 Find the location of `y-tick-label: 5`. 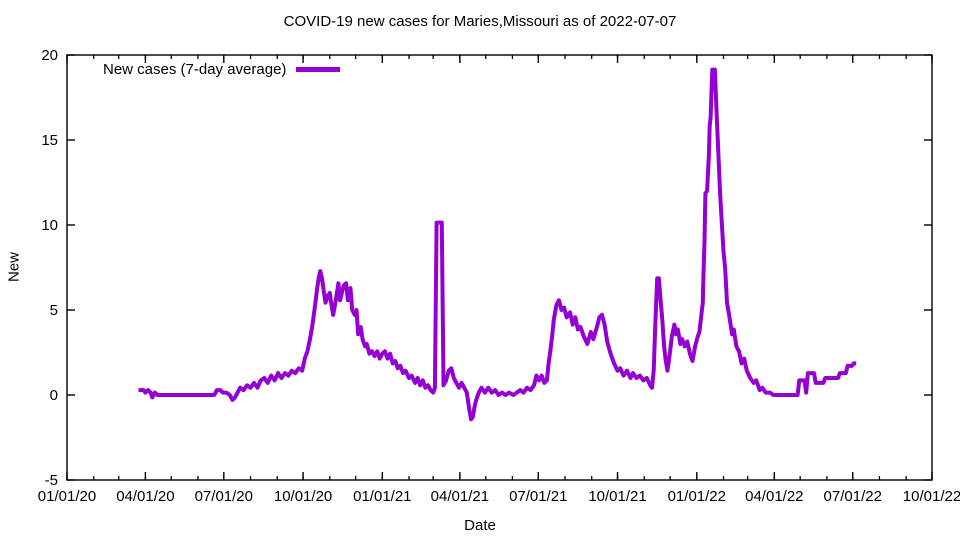

y-tick-label: 5 is located at coordinates (54, 310).